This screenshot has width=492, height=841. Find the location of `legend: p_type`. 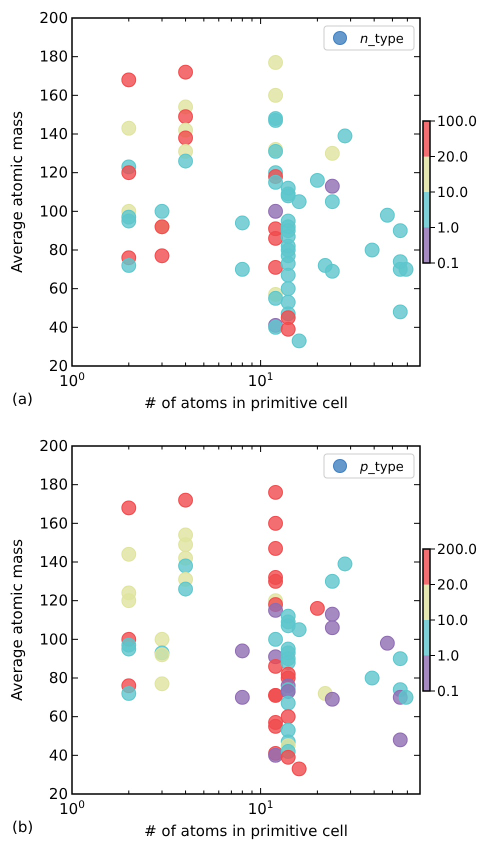

legend: p_type is located at coordinates (369, 466).